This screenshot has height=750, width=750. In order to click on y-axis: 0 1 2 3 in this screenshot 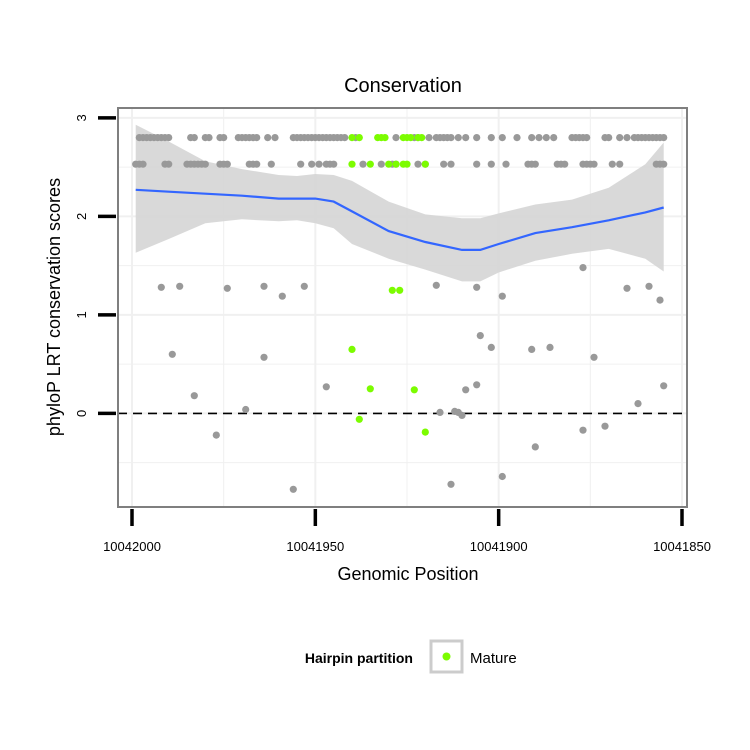, I will do `click(95, 265)`.